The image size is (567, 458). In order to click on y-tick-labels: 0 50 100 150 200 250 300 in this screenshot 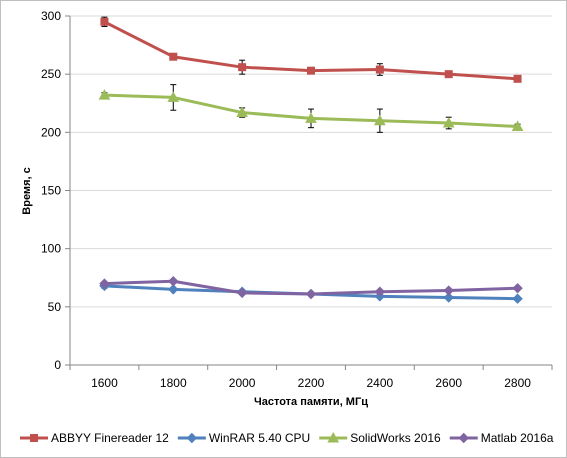, I will do `click(51, 190)`.